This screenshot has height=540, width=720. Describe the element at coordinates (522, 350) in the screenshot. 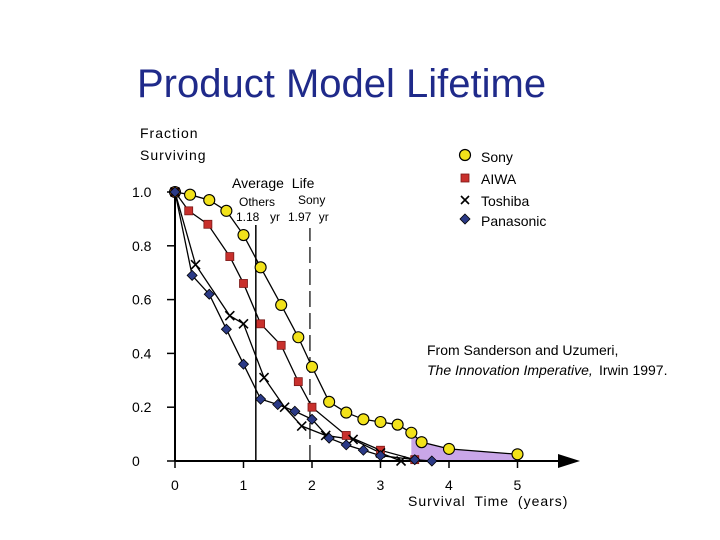

I see `source-line-1: From Sanderson and Uzumeri,` at that location.